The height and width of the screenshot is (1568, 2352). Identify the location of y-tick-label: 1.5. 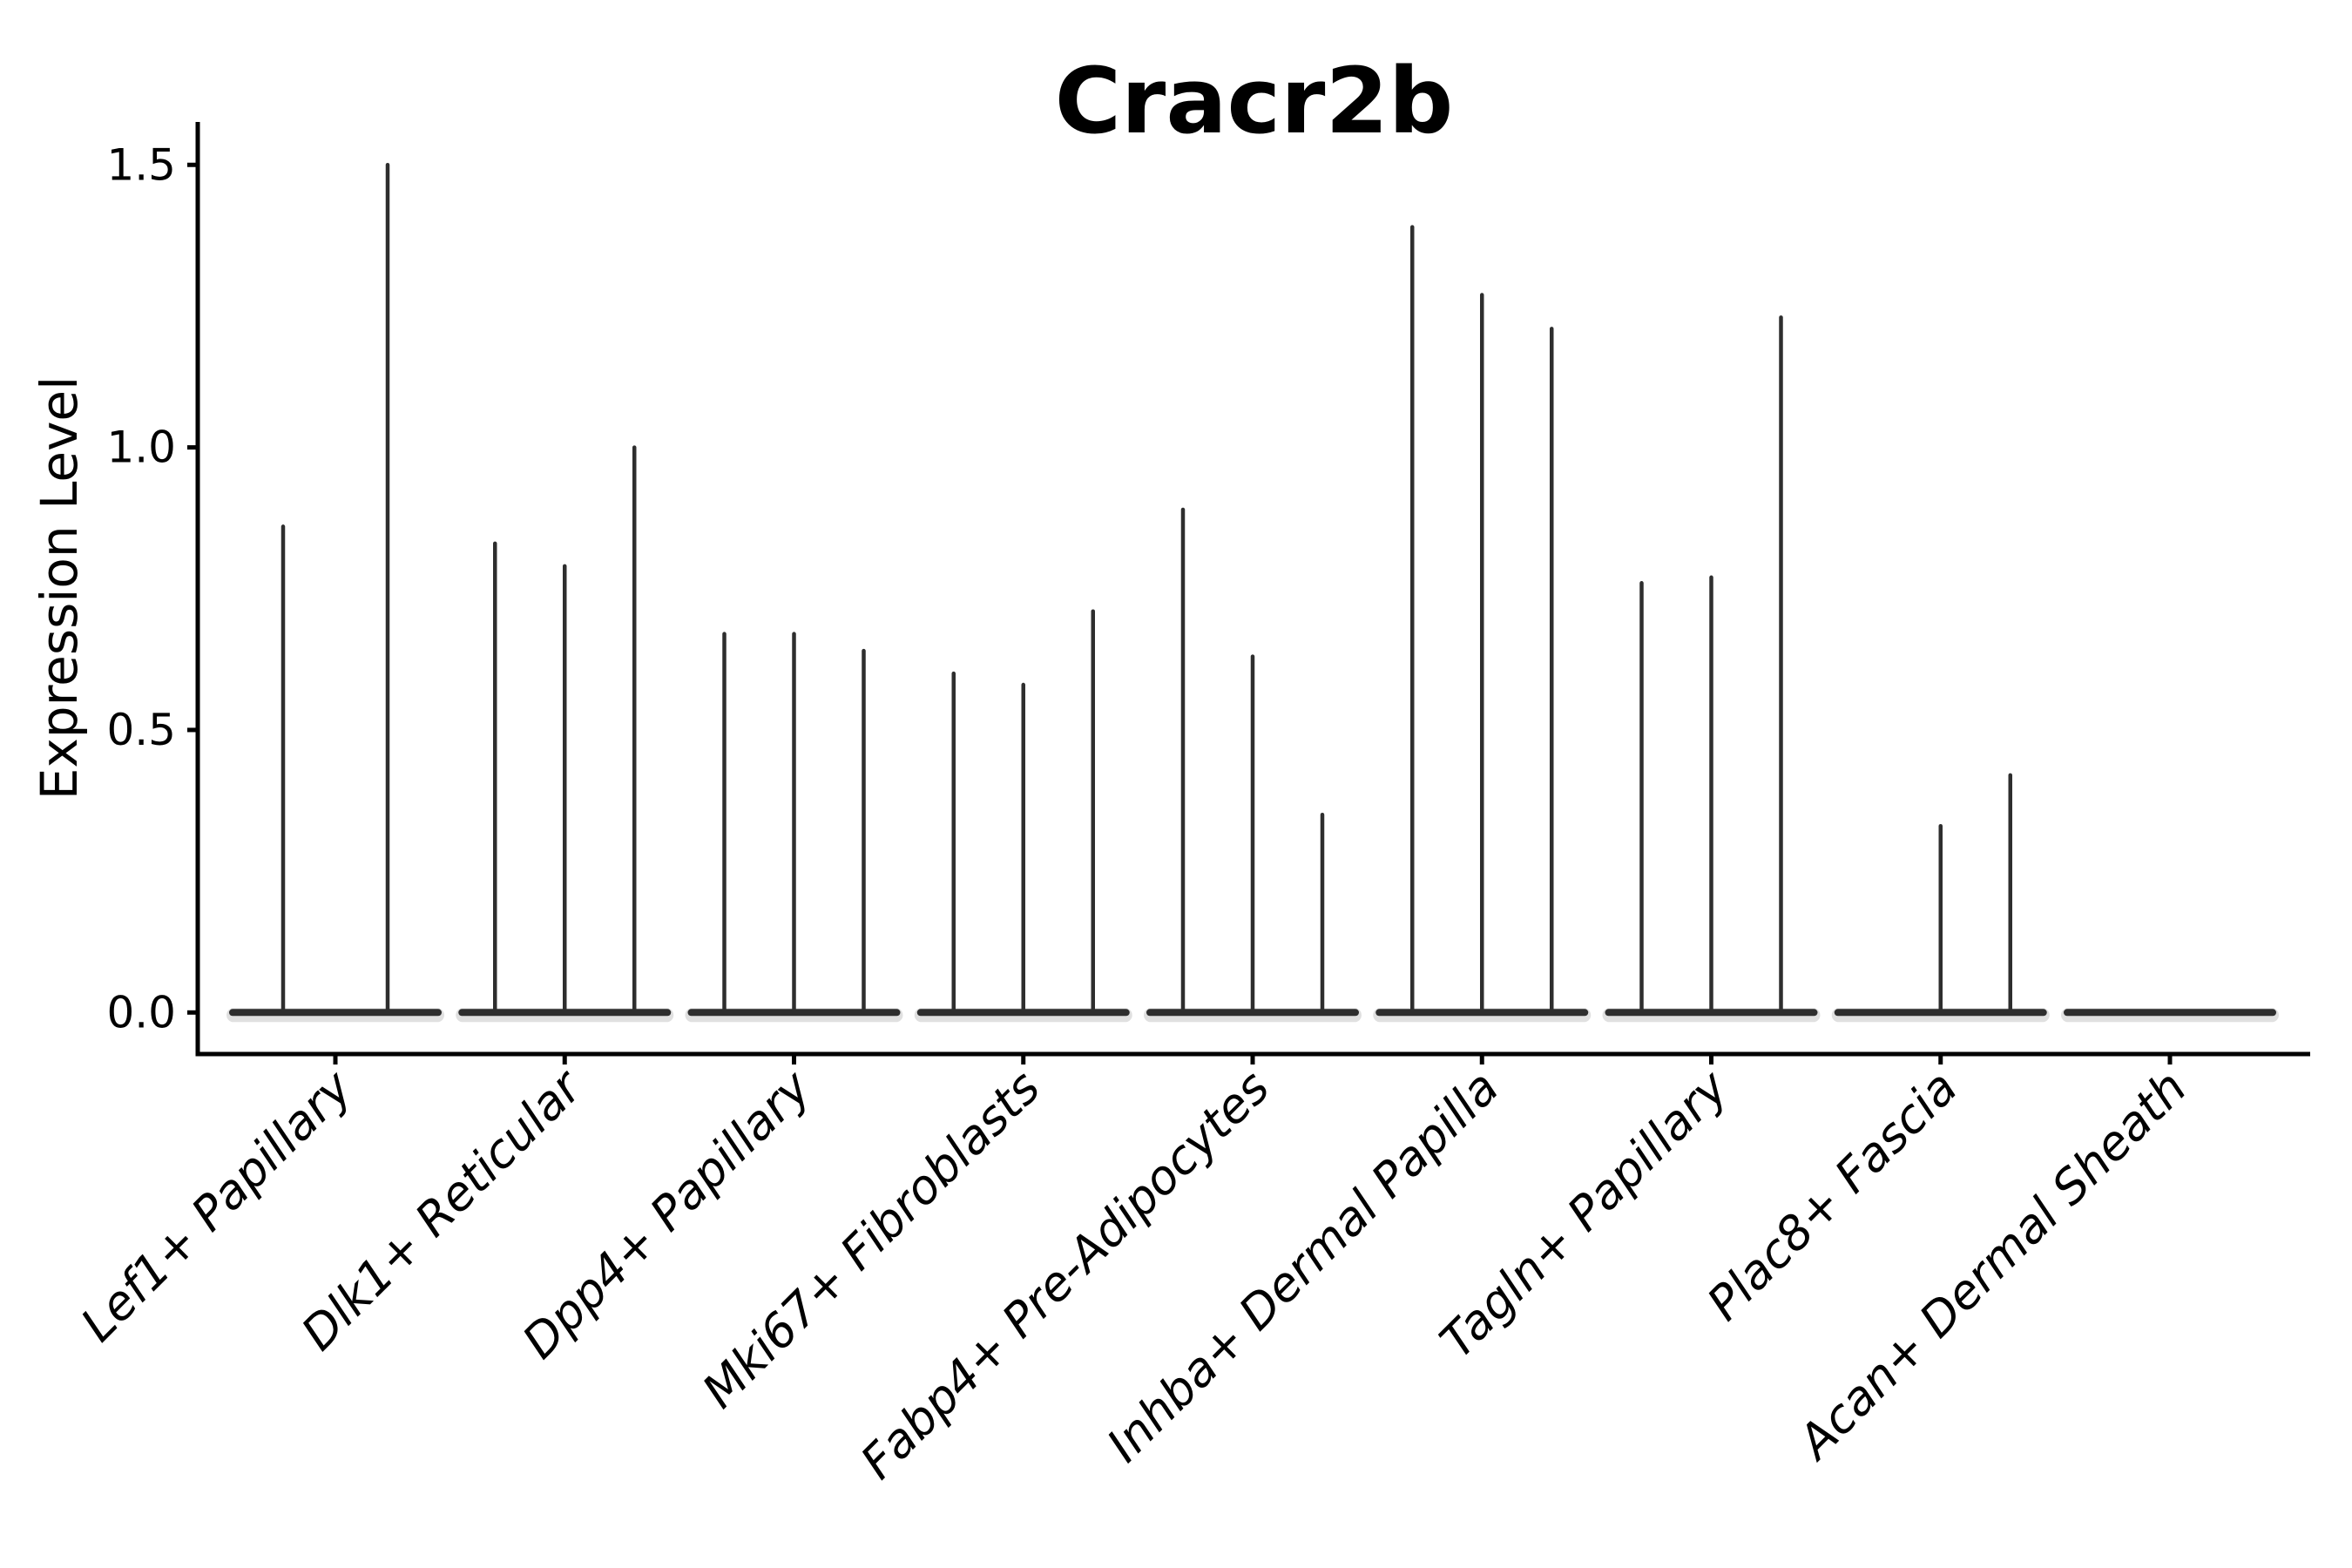
(141, 164).